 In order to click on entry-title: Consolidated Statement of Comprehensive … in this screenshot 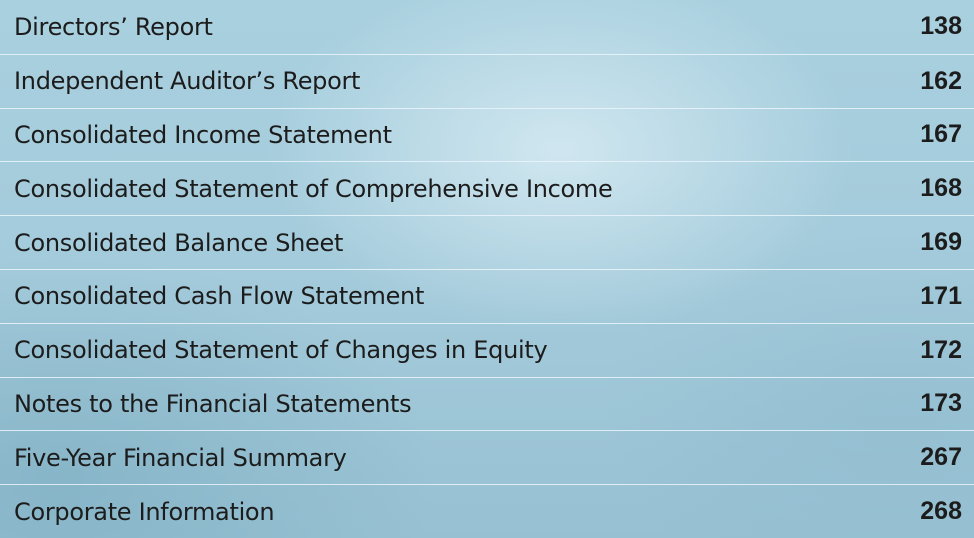, I will do `click(313, 188)`.